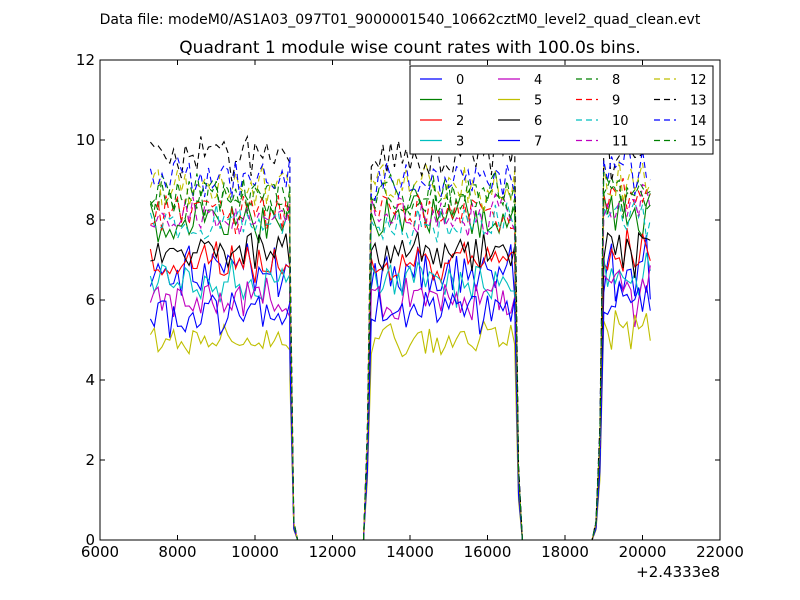 Image resolution: width=800 pixels, height=600 pixels. I want to click on legend-label-9: 9, so click(616, 101).